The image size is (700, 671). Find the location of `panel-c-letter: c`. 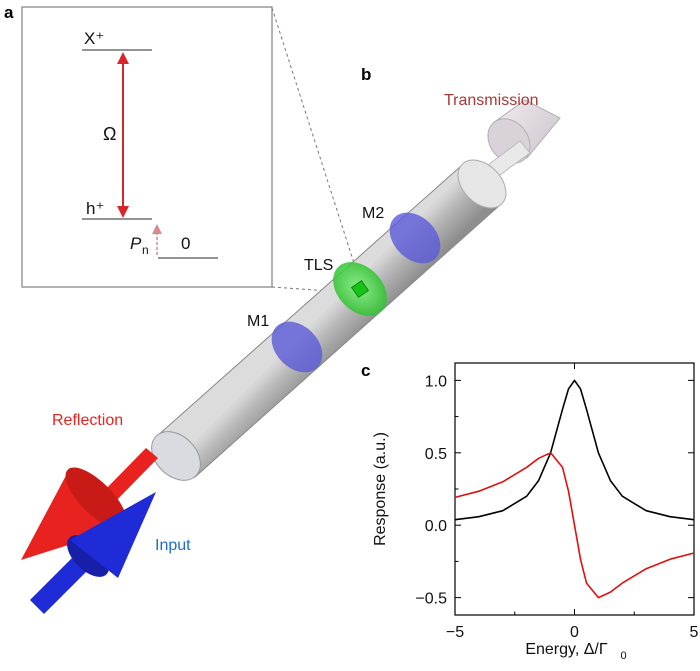

panel-c-letter: c is located at coordinates (365, 370).